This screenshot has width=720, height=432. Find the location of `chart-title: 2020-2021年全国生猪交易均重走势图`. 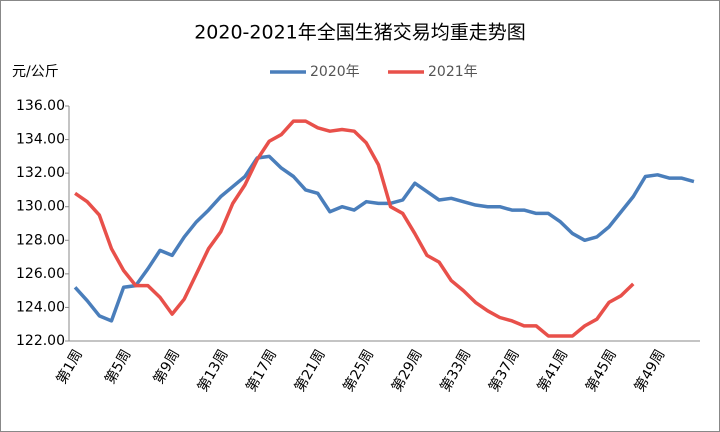

chart-title: 2020-2021年全国生猪交易均重走势图 is located at coordinates (360, 33).